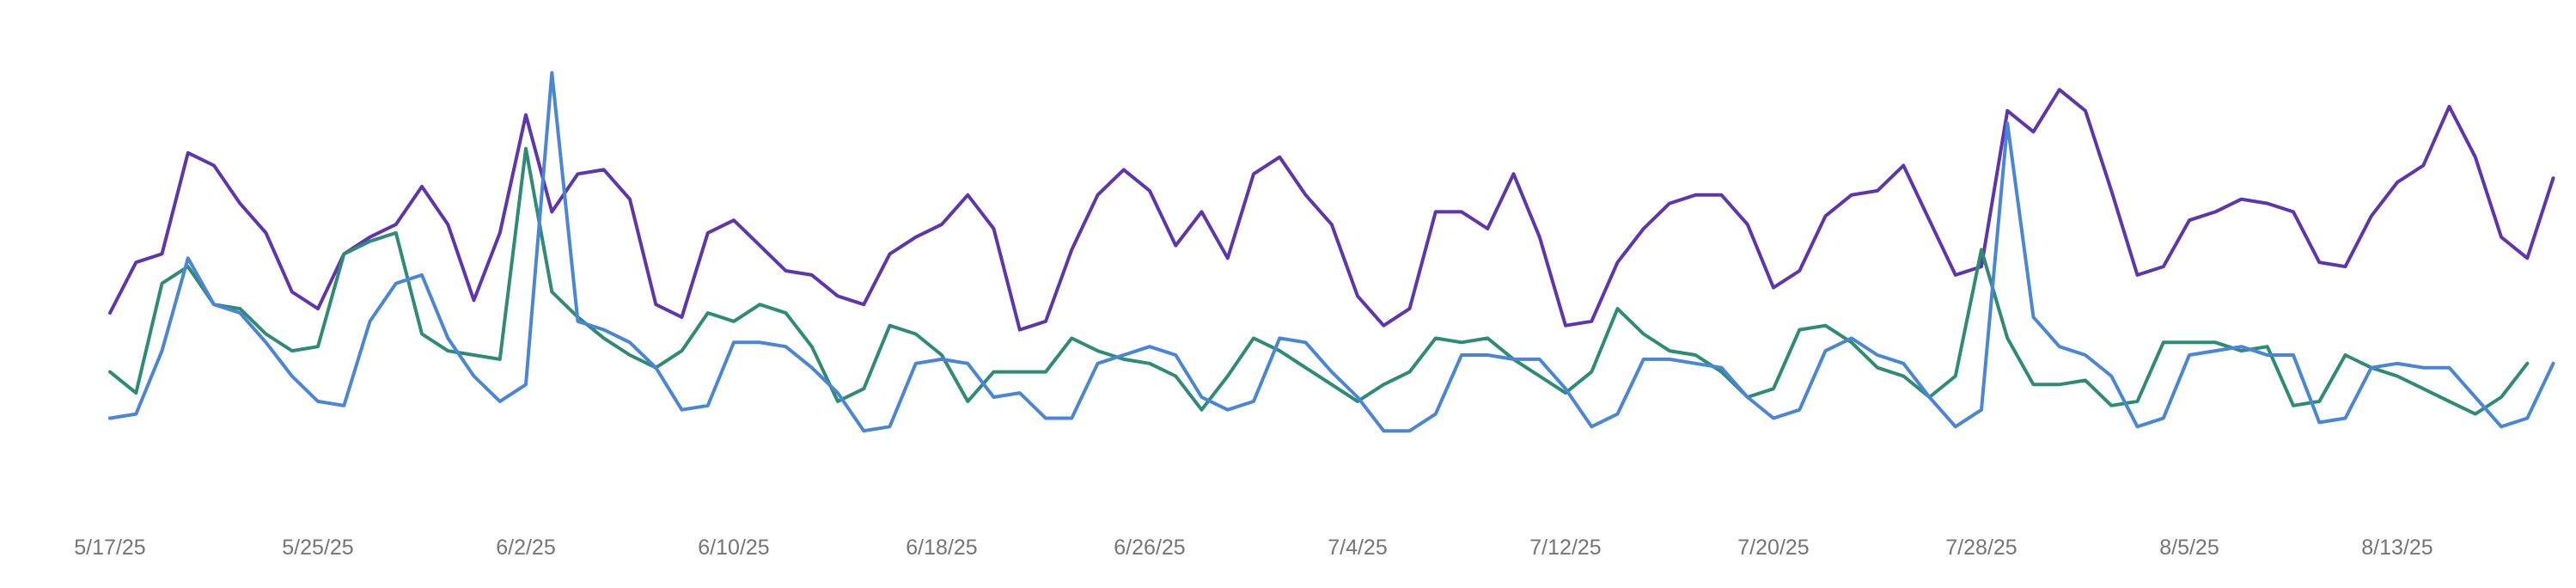  Describe the element at coordinates (526, 548) in the screenshot. I see `x-tick-label: 6/2/25` at that location.